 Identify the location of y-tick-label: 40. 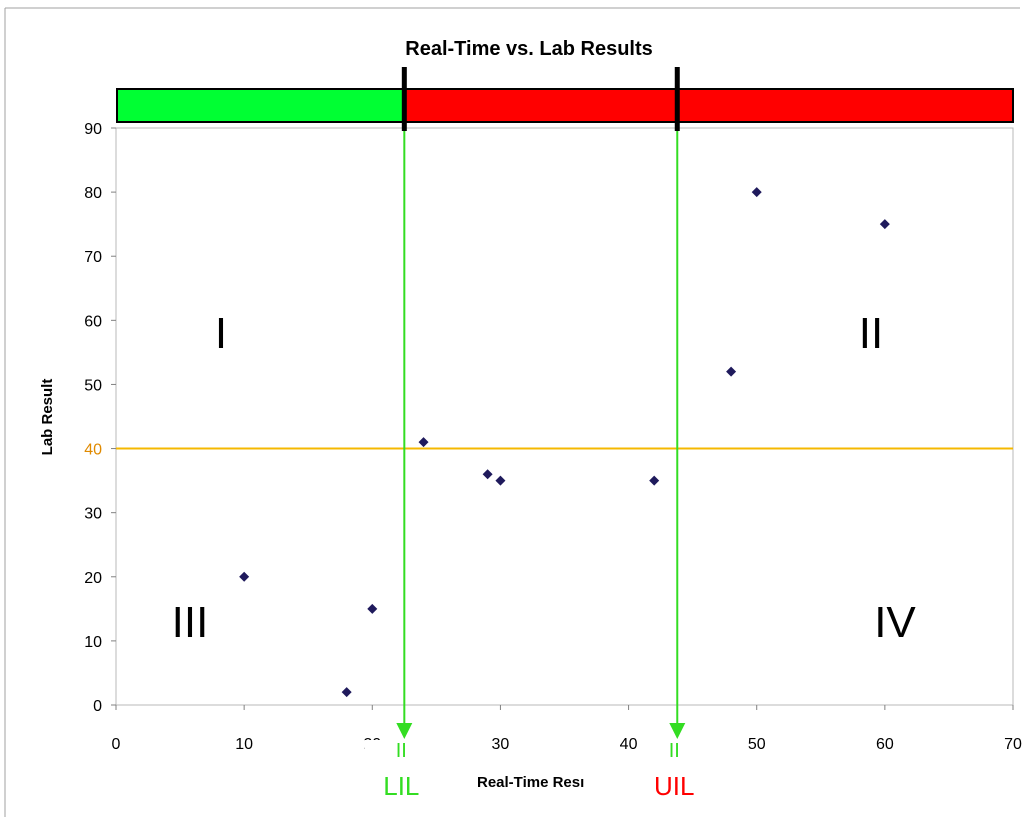
(93, 450).